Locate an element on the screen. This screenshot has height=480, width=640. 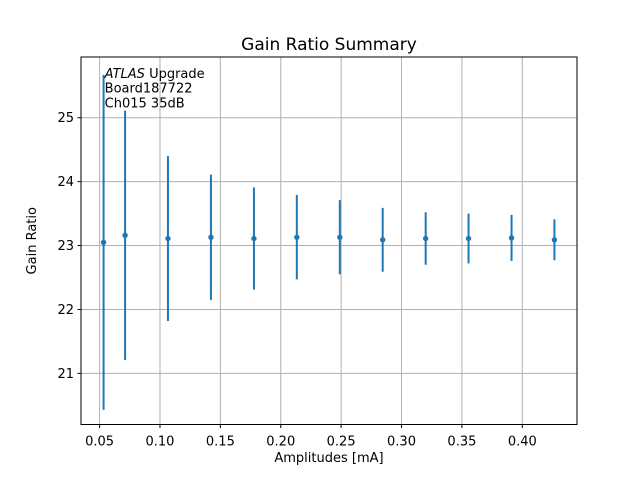
y-tick-label: 23 is located at coordinates (65, 246).